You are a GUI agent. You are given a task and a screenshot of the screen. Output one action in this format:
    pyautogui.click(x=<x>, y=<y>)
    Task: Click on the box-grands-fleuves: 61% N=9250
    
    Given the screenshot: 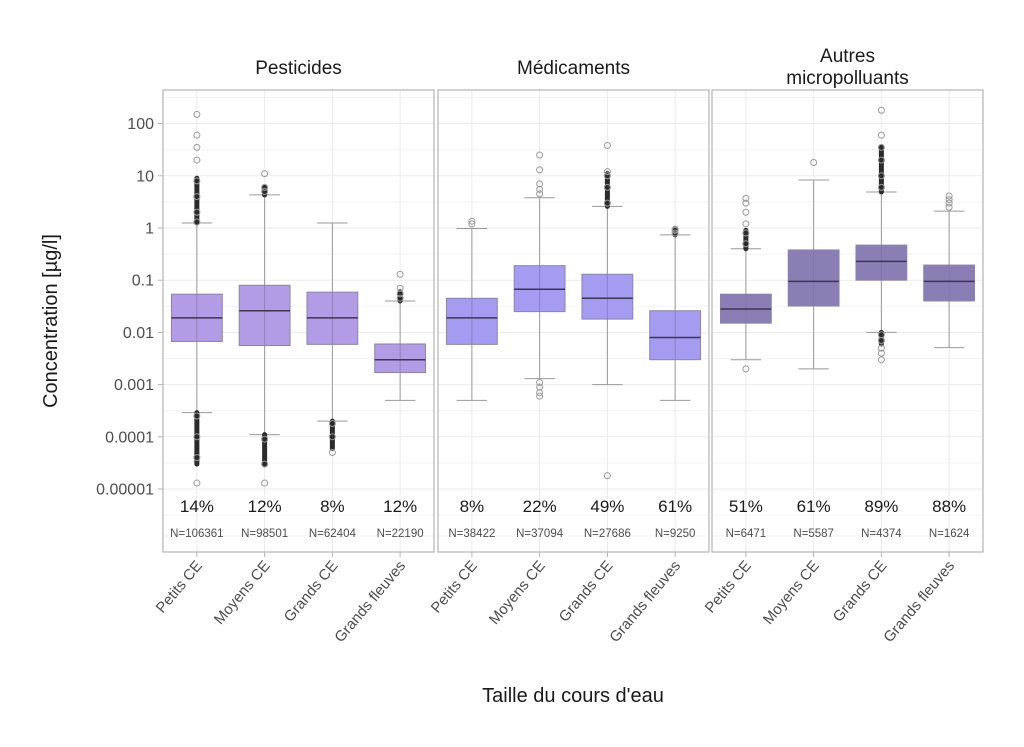 What is the action you would take?
    pyautogui.click(x=675, y=382)
    